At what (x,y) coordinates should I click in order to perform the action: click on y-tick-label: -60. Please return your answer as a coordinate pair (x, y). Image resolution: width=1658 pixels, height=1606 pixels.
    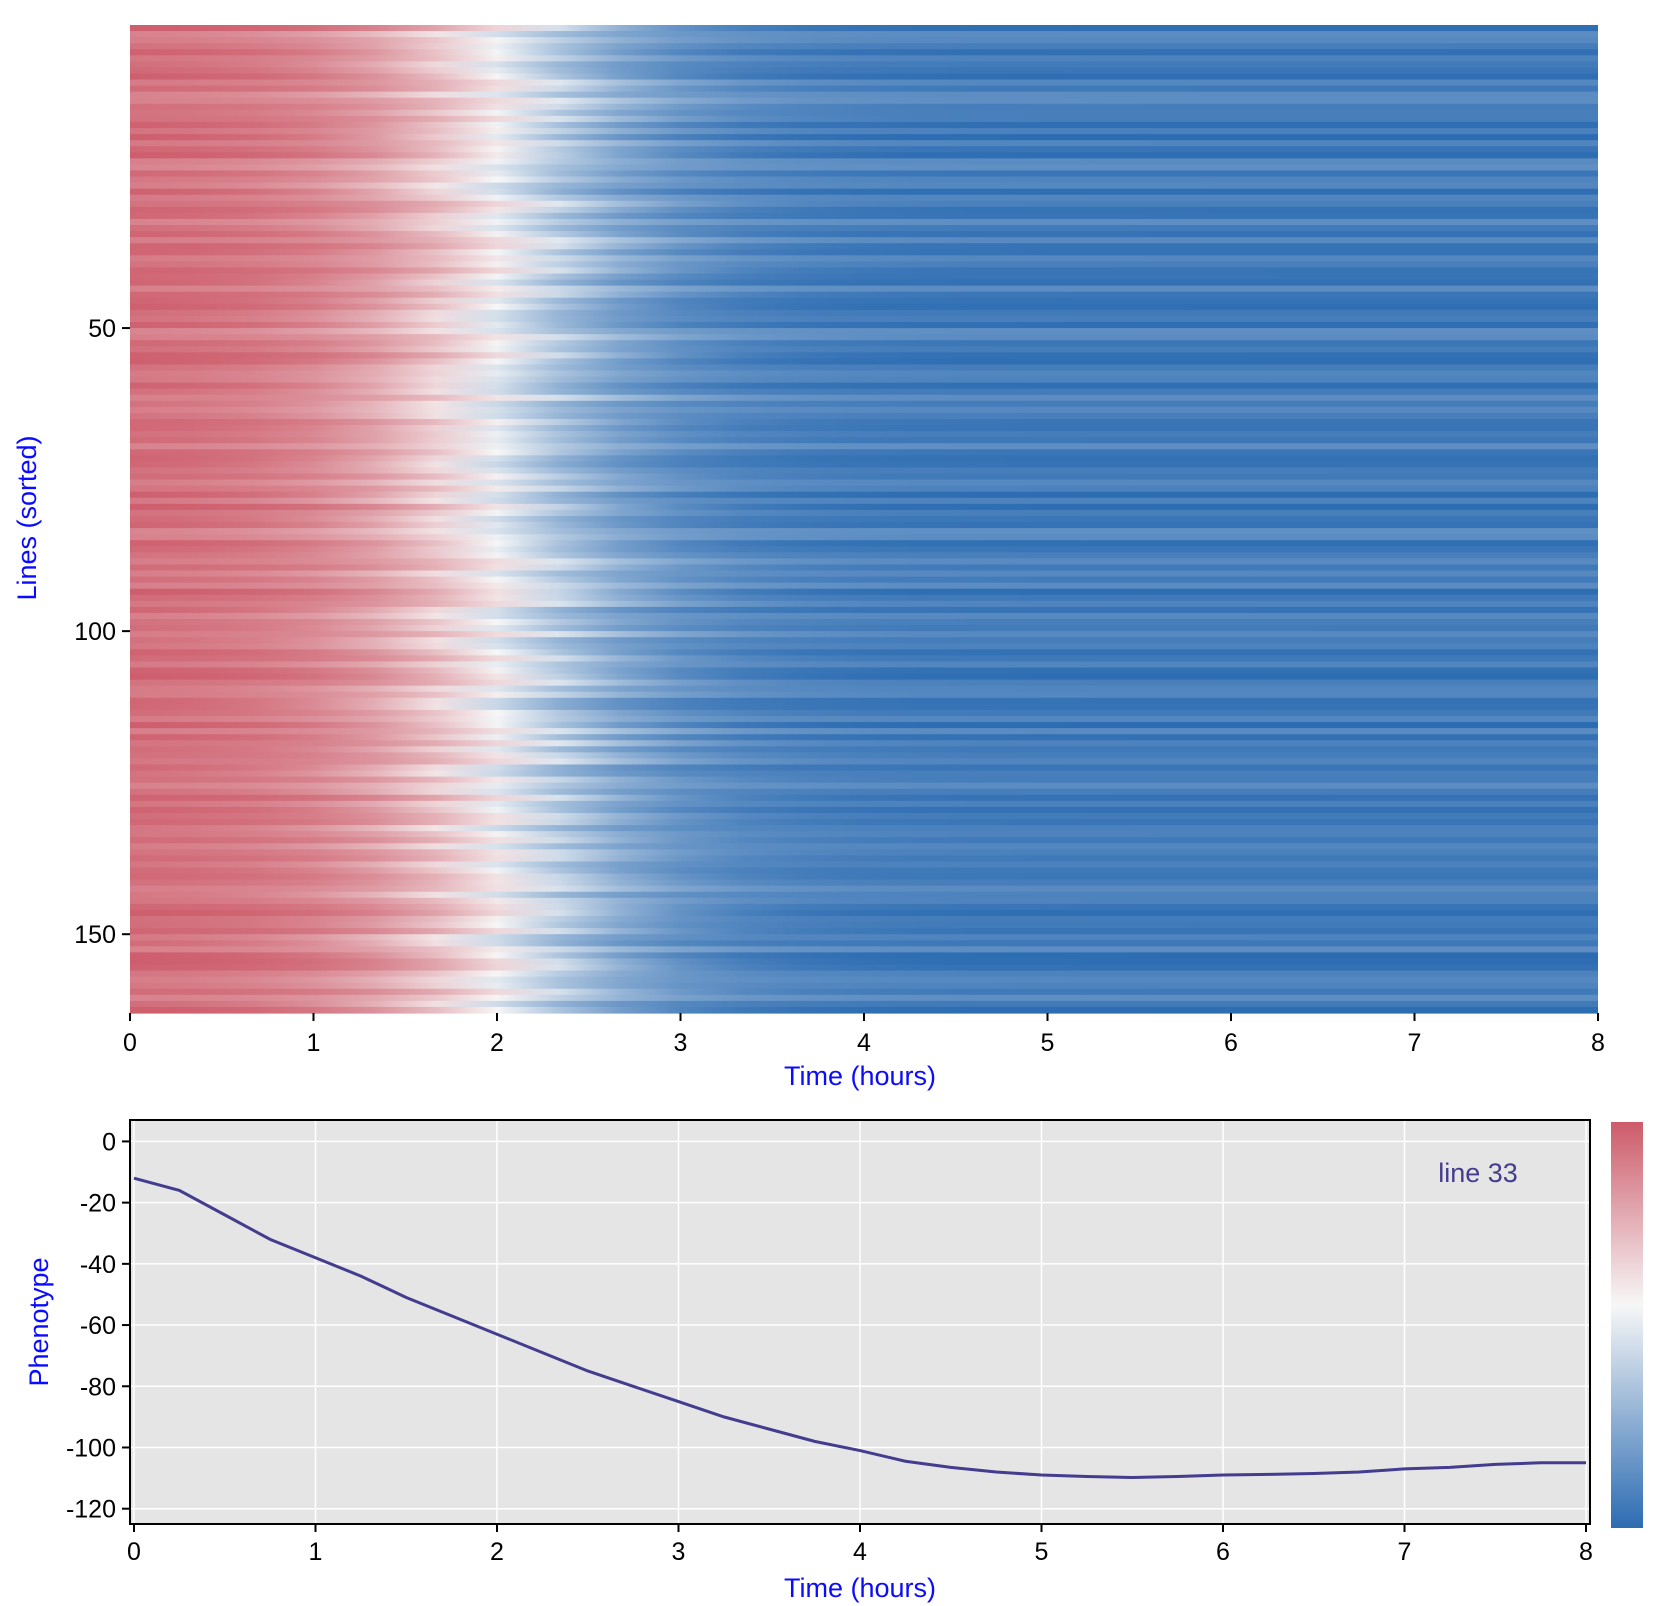
    Looking at the image, I should click on (98, 1326).